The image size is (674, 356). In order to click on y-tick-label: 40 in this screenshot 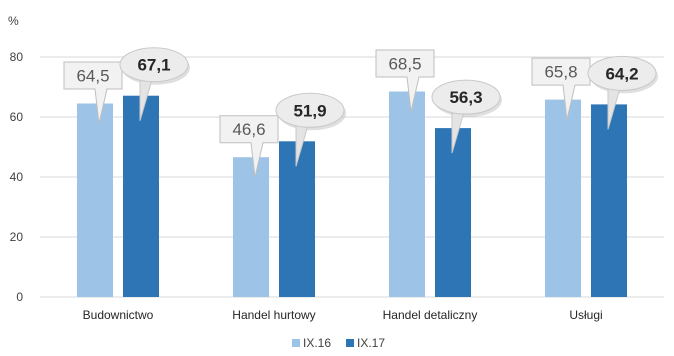, I will do `click(17, 177)`.